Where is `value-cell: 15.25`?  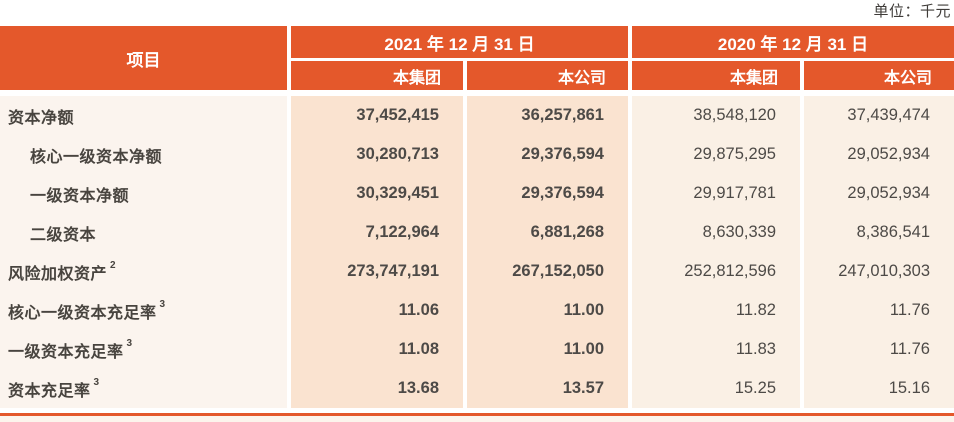 value-cell: 15.25 is located at coordinates (716, 388).